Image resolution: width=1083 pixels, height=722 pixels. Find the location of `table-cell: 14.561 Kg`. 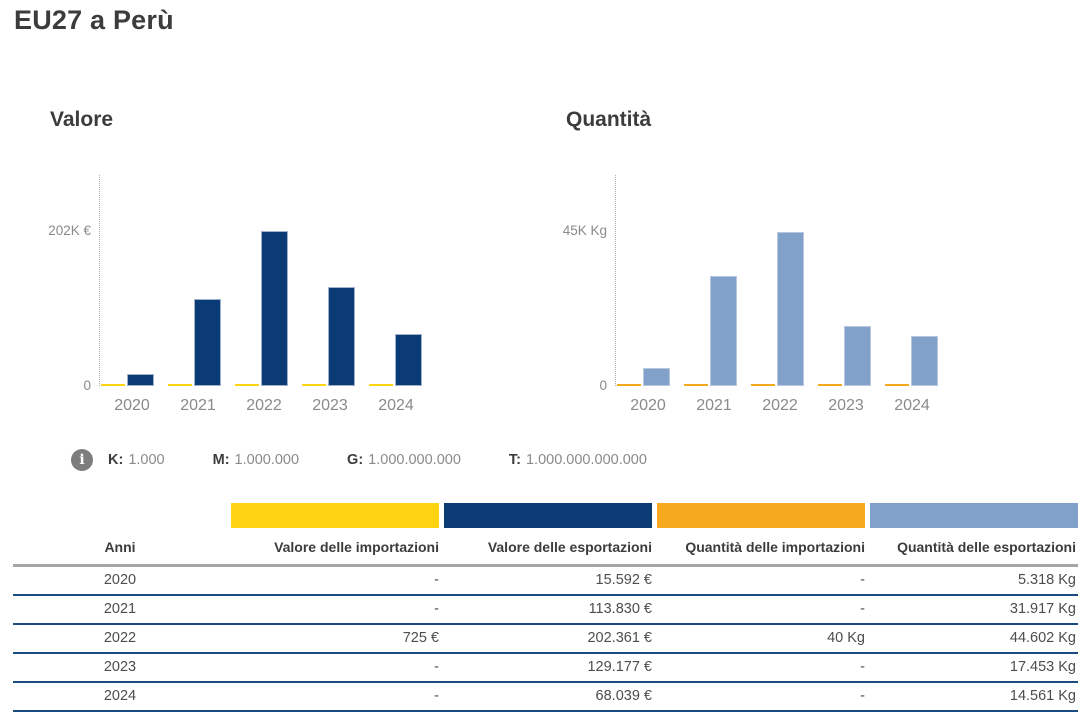

table-cell: 14.561 Kg is located at coordinates (972, 697).